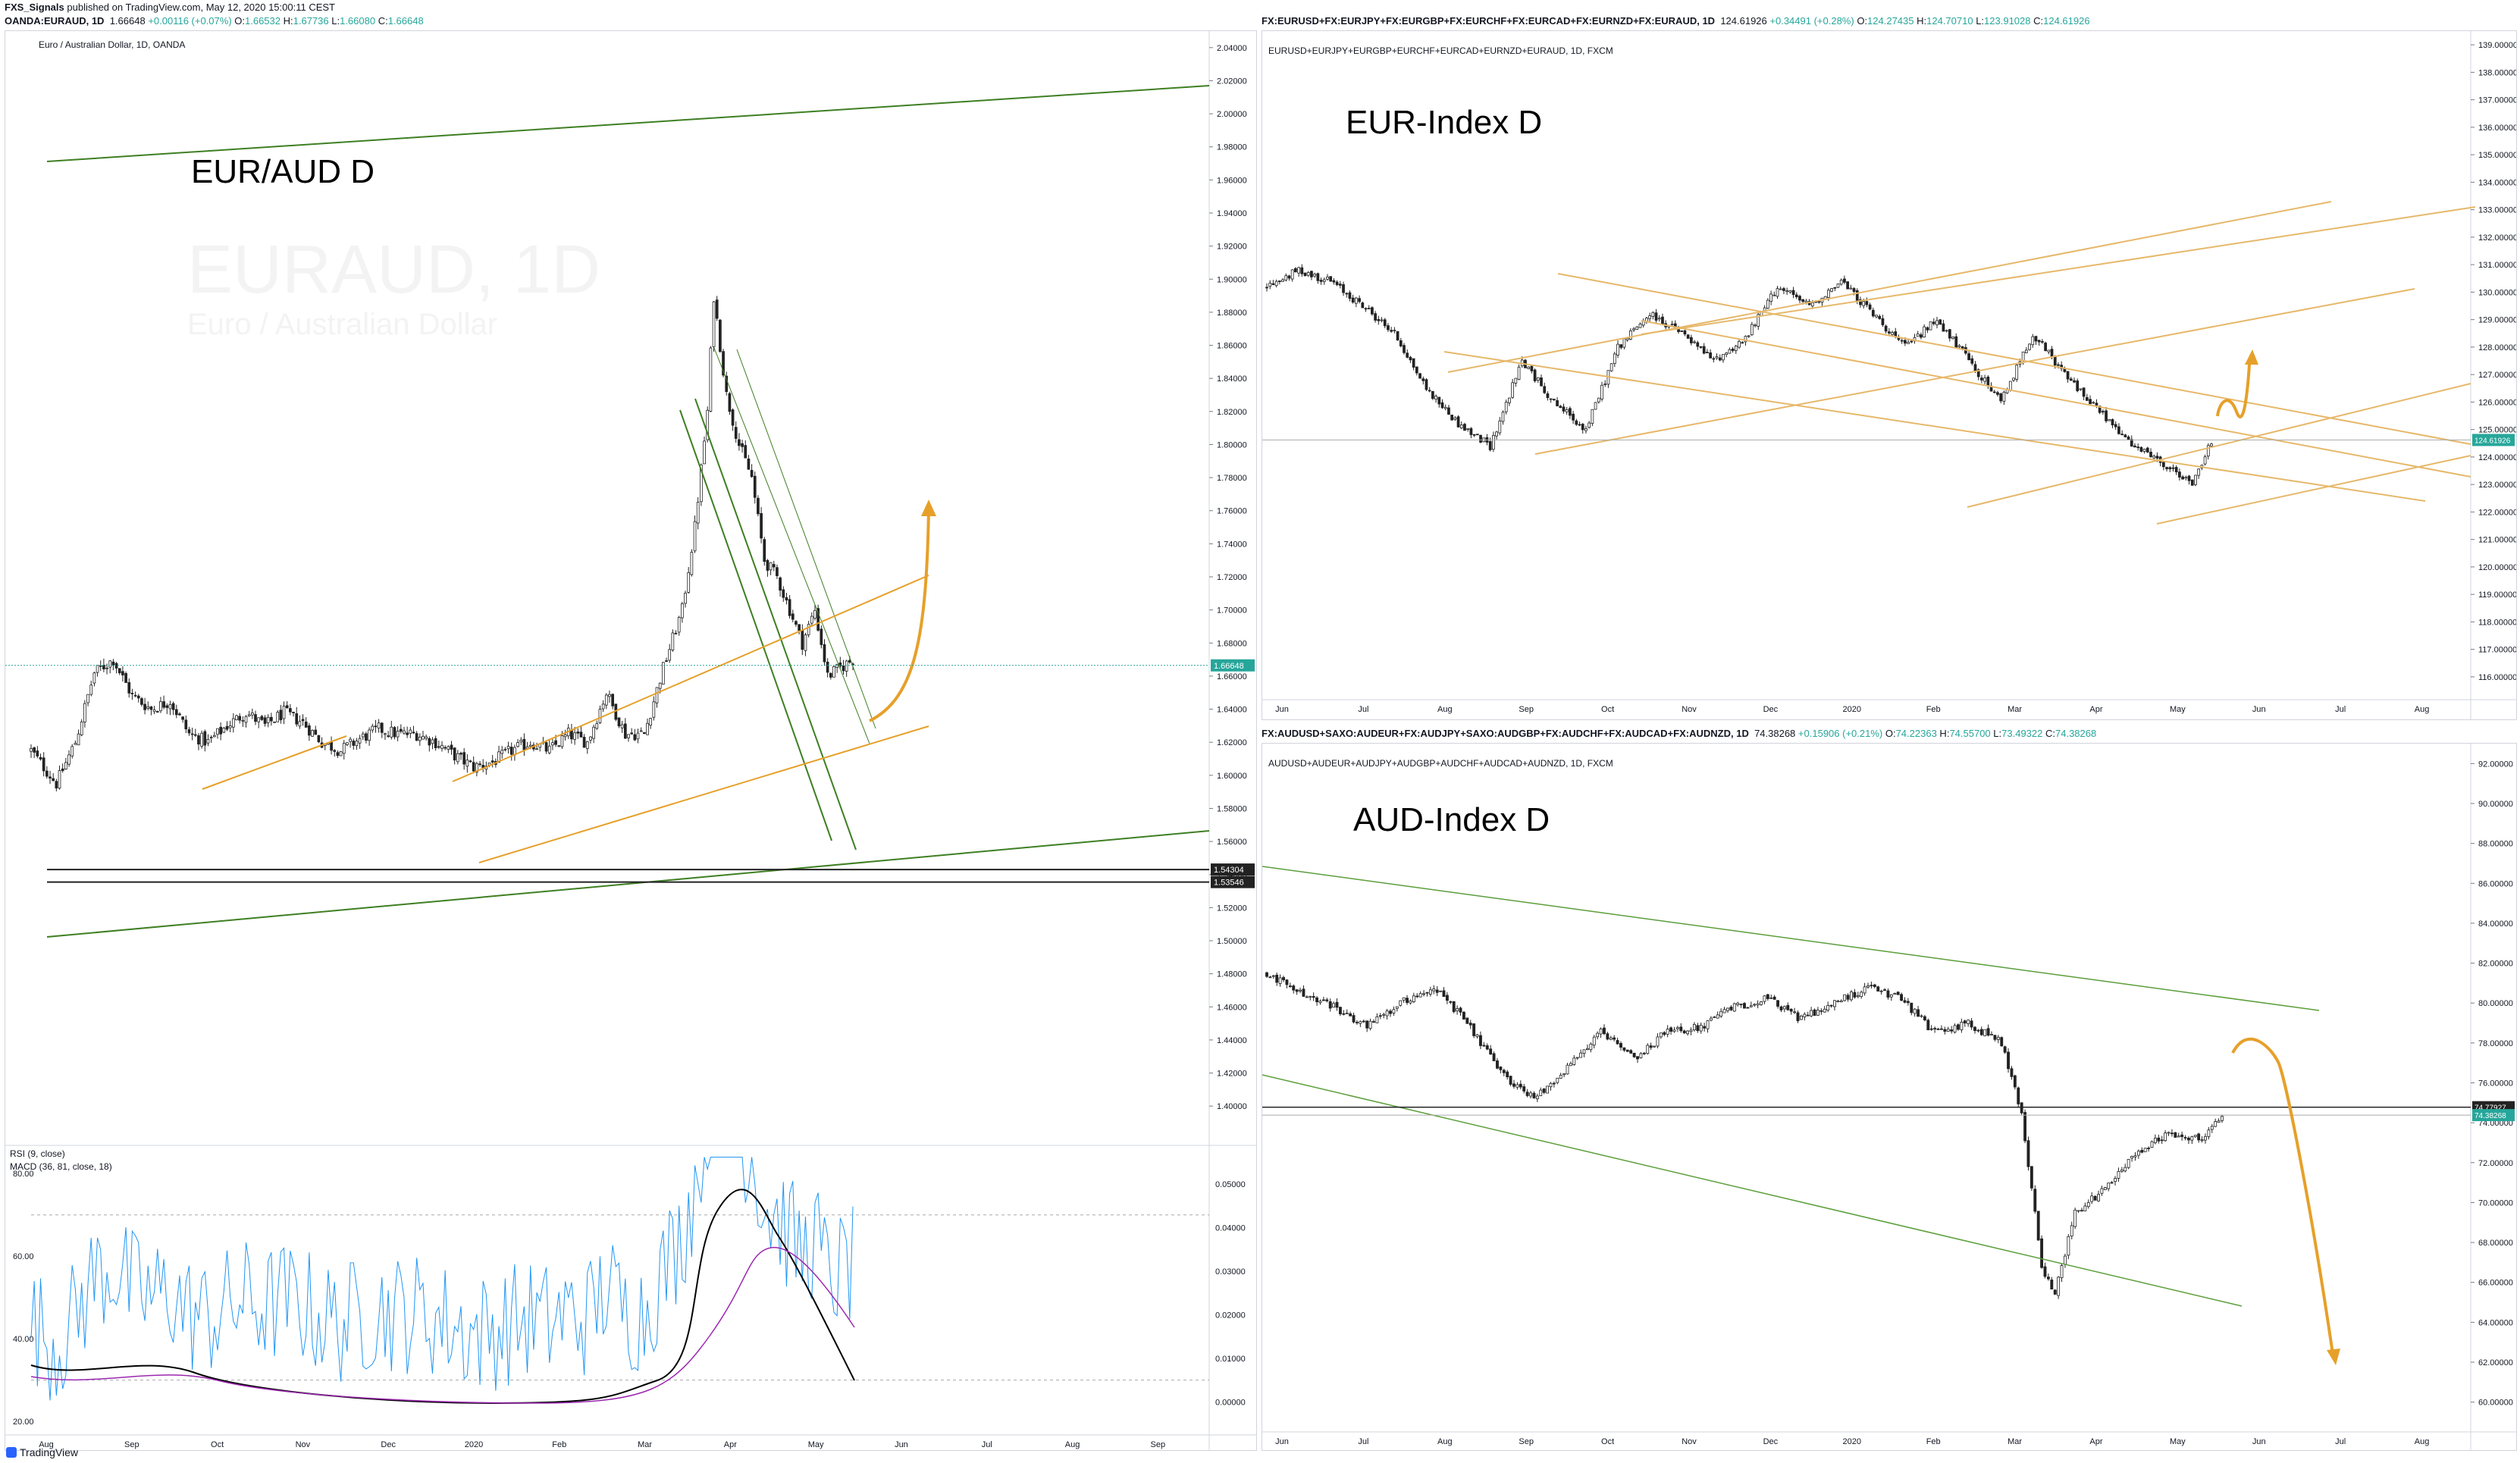  What do you see at coordinates (928, 508) in the screenshot?
I see `forecast-arrowhead` at bounding box center [928, 508].